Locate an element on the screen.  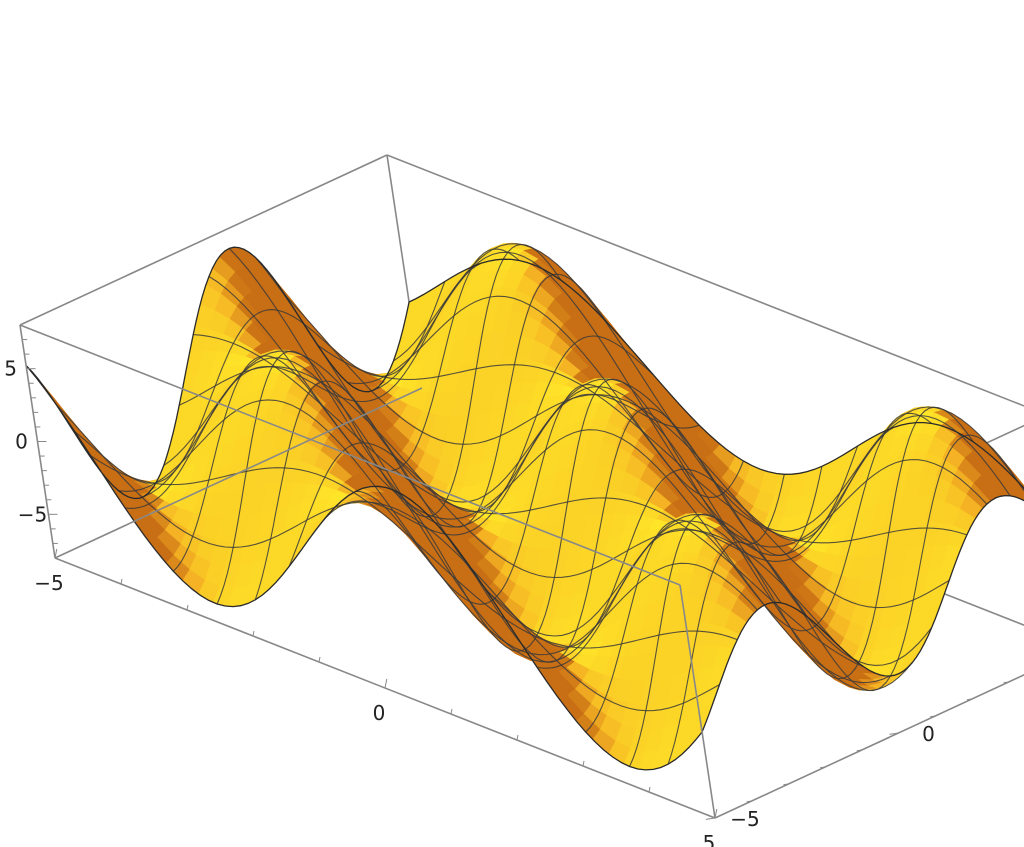
z-axis-tick-label: 5 is located at coordinates (10, 369).